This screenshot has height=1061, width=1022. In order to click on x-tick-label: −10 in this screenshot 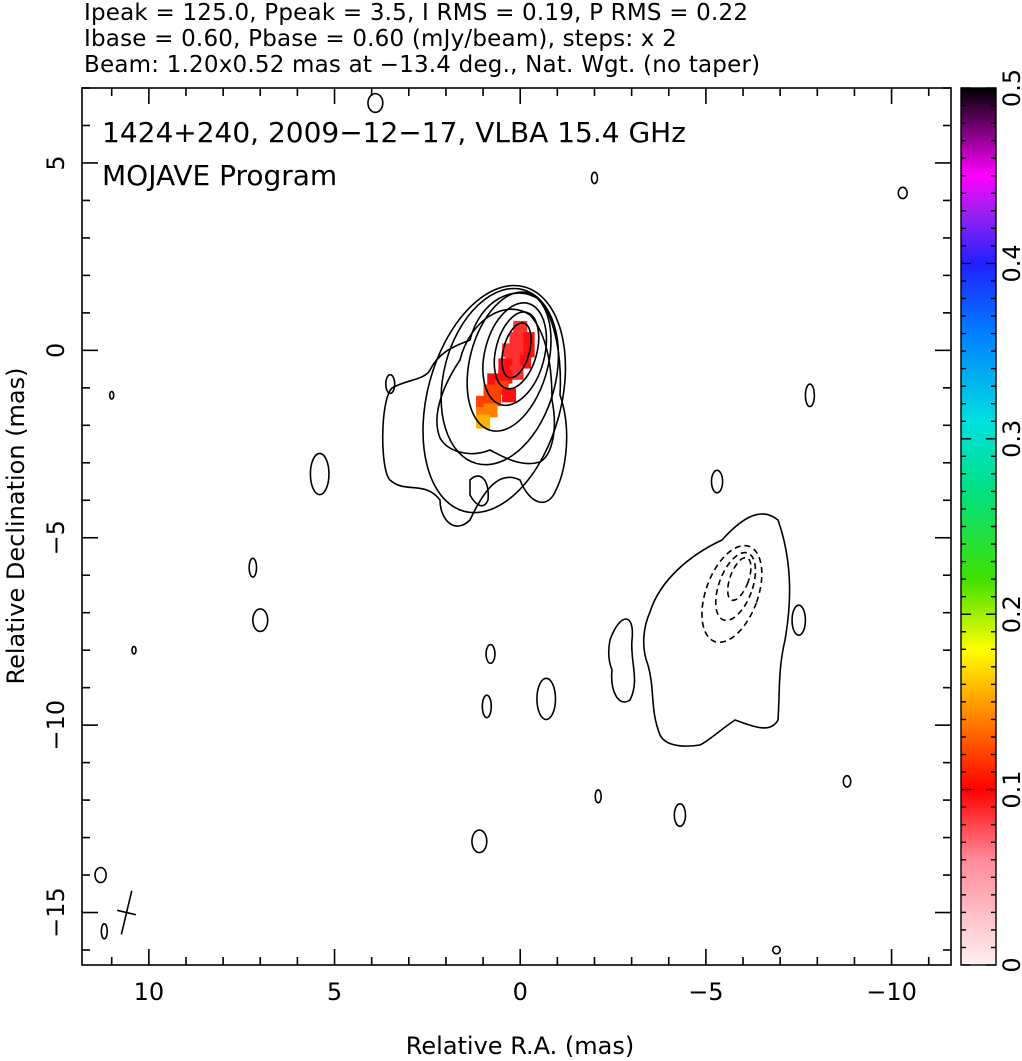, I will do `click(891, 992)`.